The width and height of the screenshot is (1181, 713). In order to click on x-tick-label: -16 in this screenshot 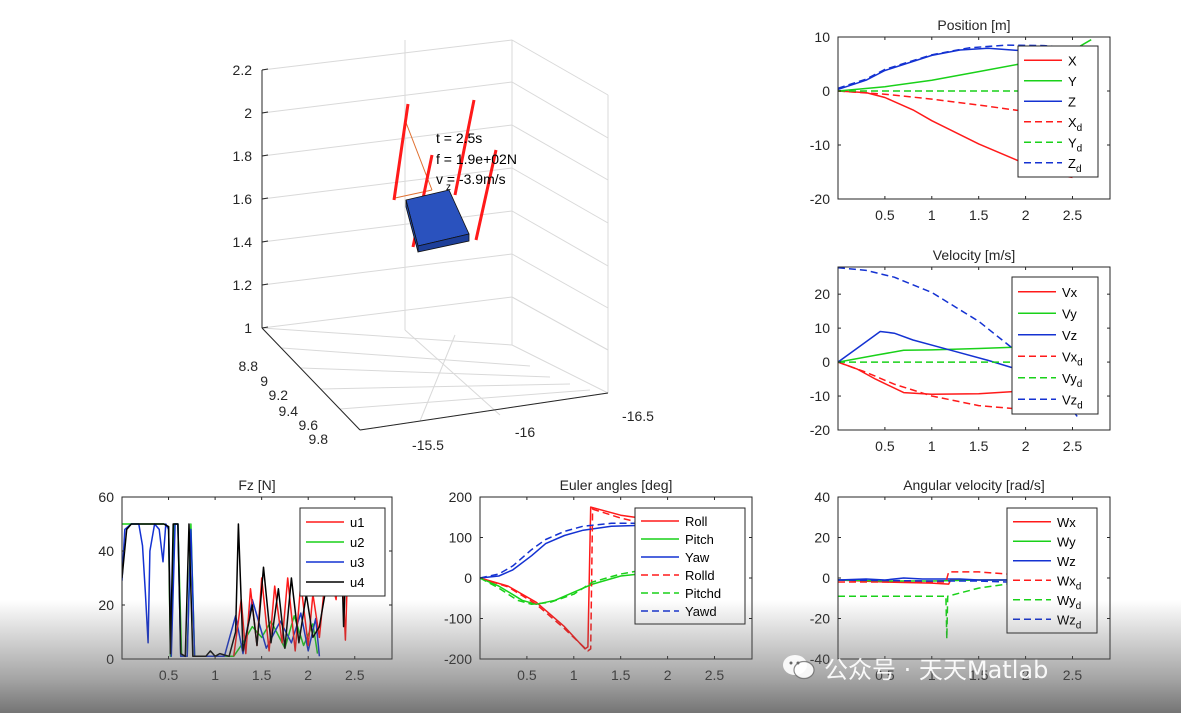, I will do `click(525, 432)`.